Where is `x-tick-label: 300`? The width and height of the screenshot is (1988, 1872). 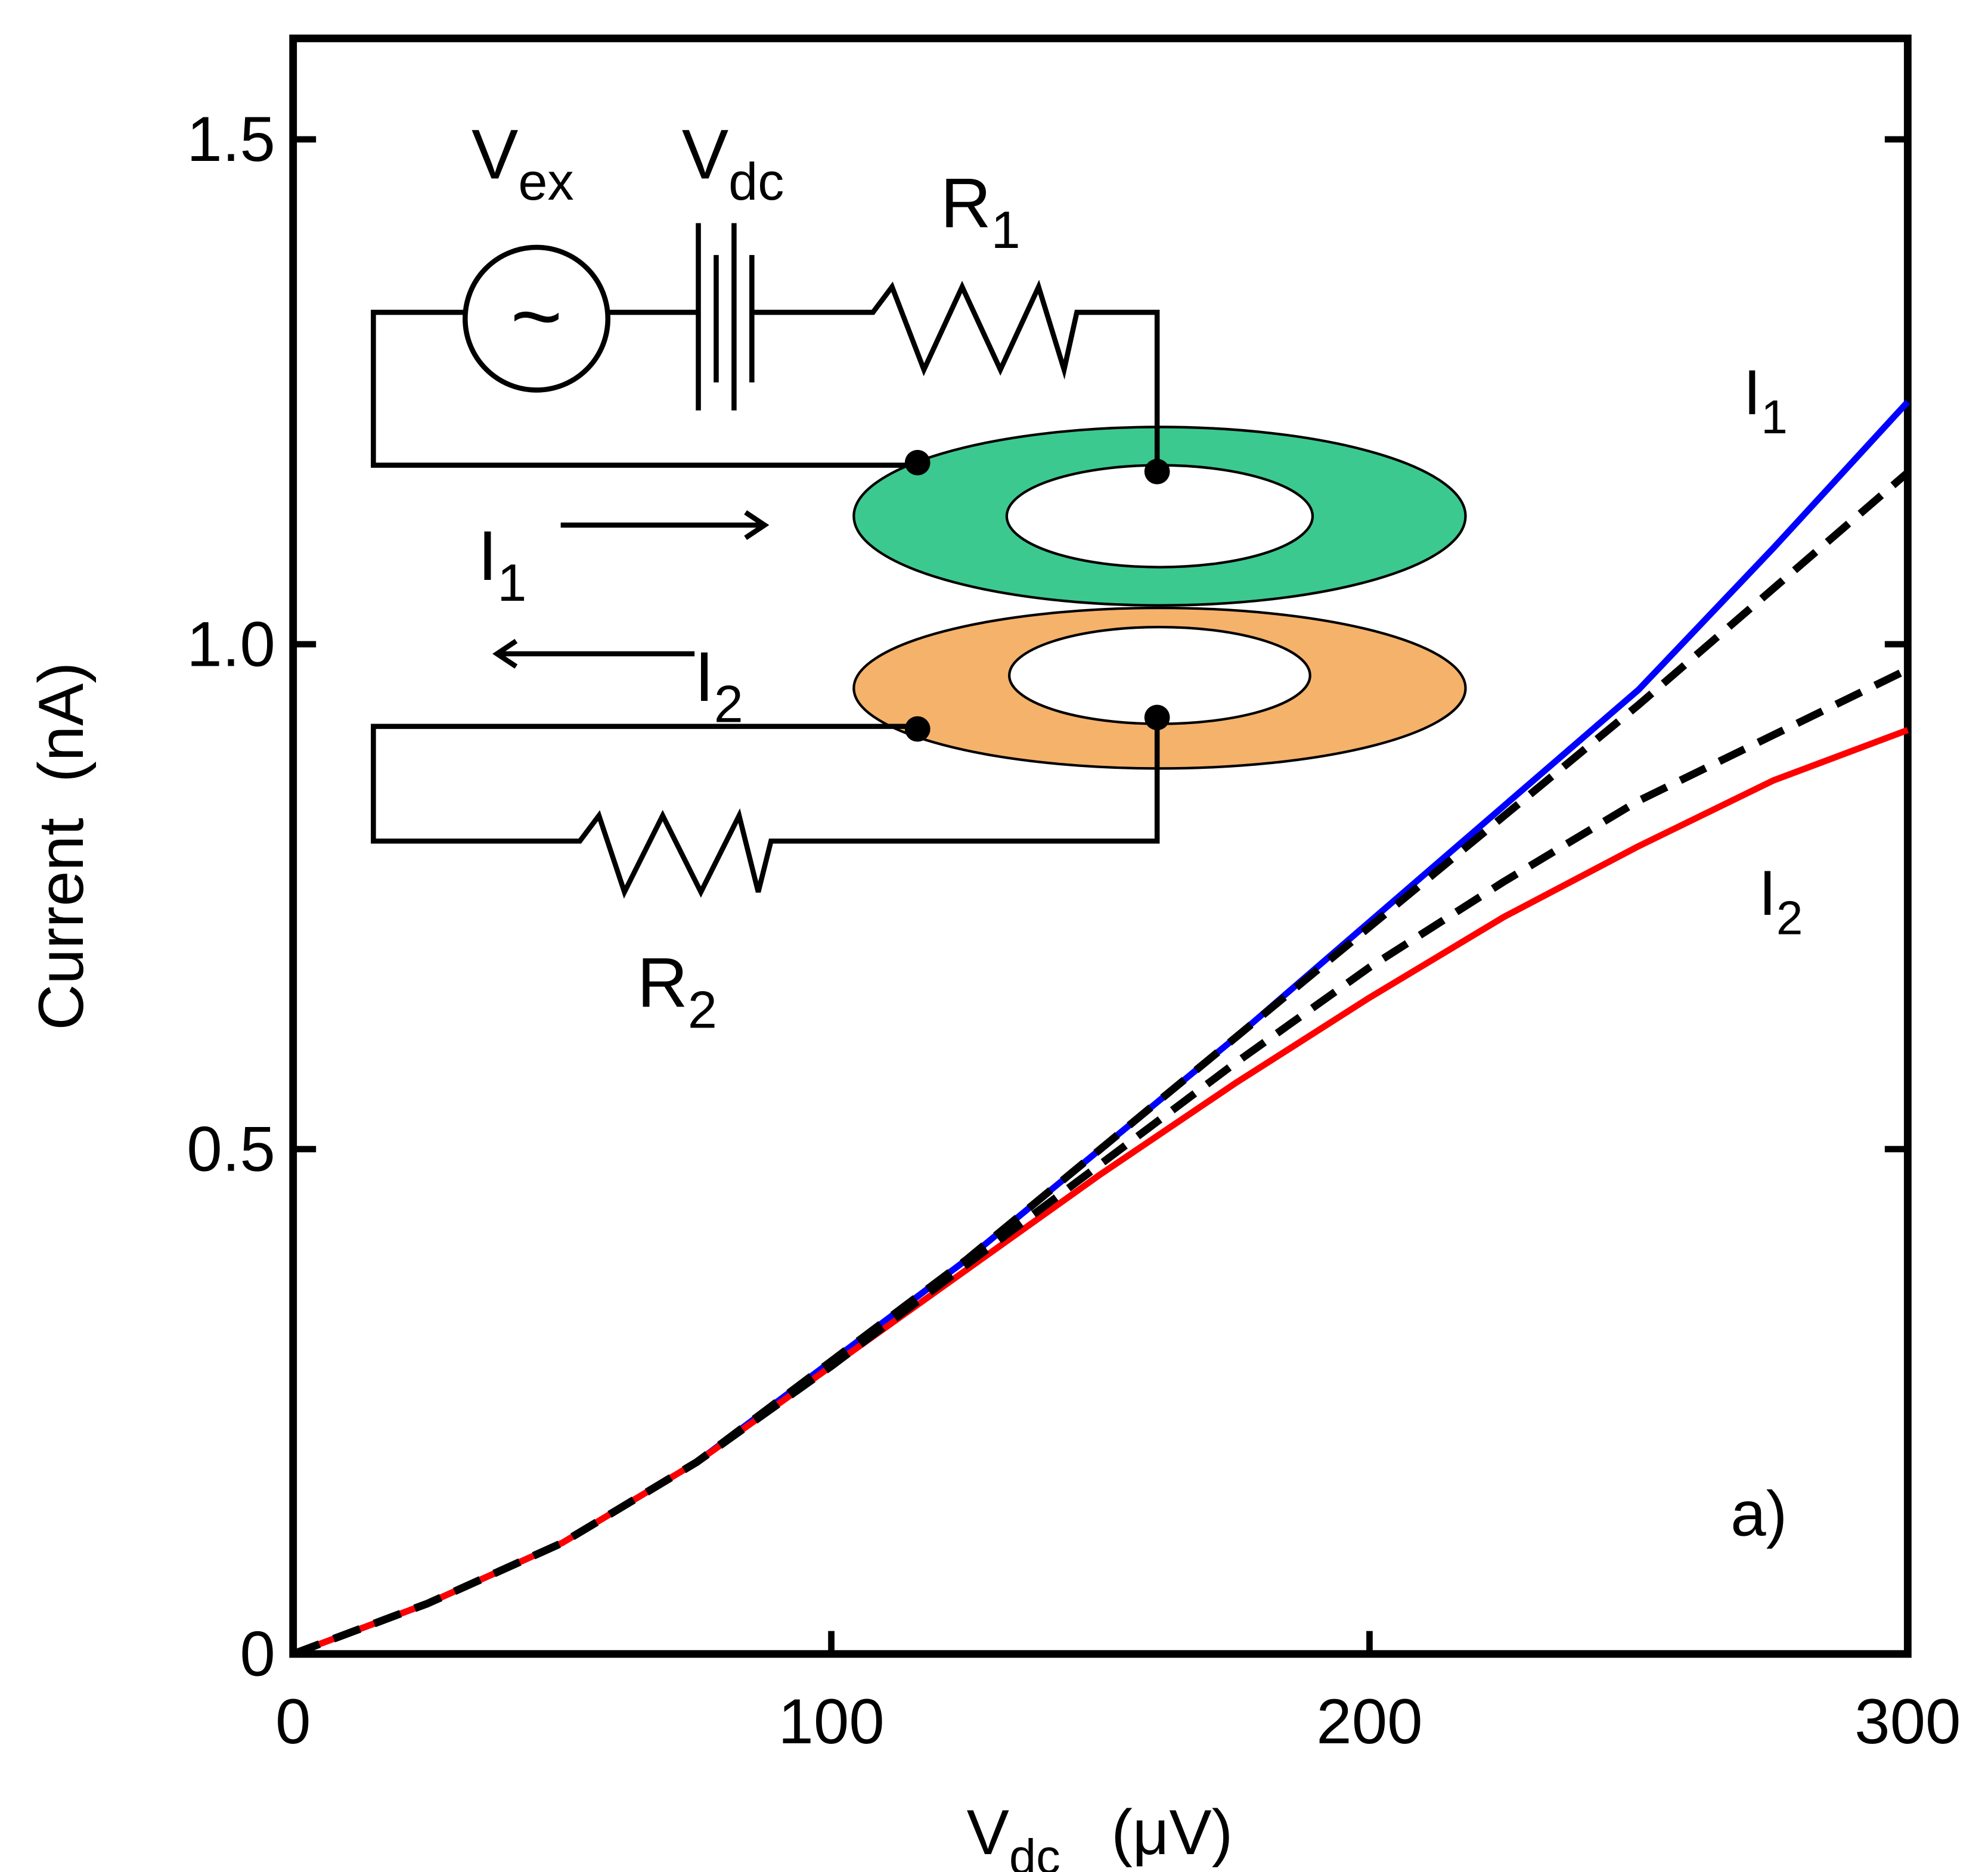 x-tick-label: 300 is located at coordinates (1907, 1721).